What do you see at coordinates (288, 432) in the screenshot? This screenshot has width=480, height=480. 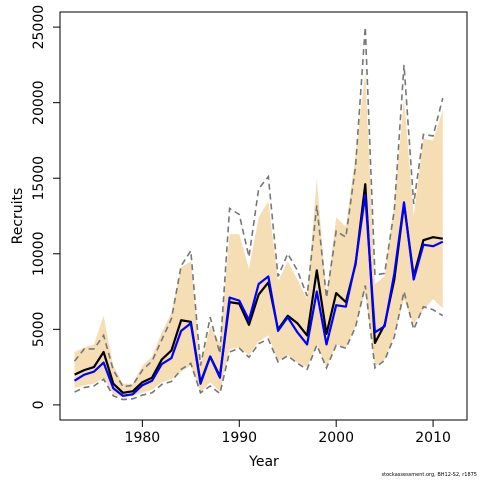 I see `x-axis: 1980 1990 2000 2010` at bounding box center [288, 432].